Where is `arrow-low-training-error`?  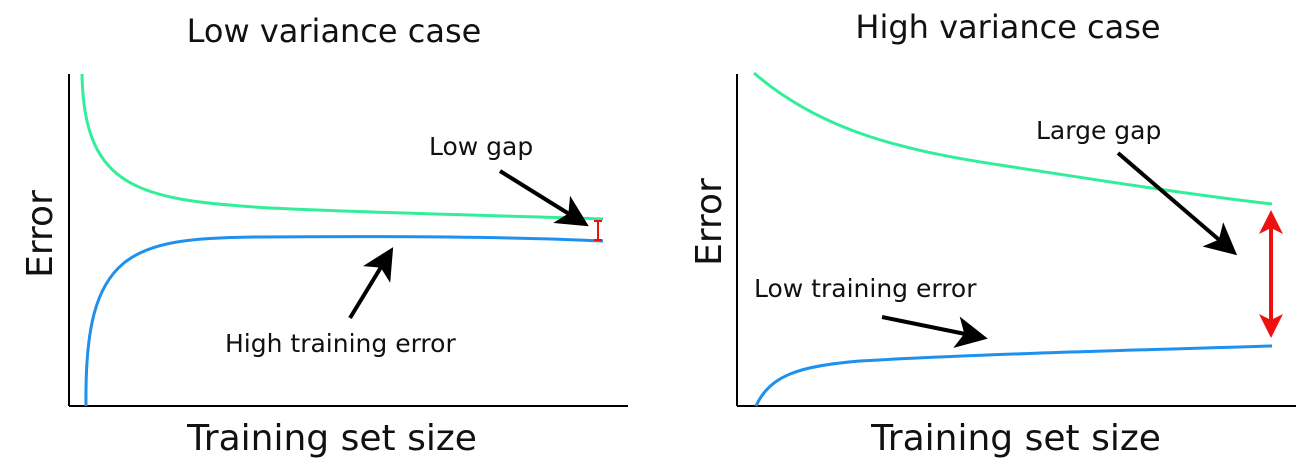
arrow-low-training-error is located at coordinates (934, 331).